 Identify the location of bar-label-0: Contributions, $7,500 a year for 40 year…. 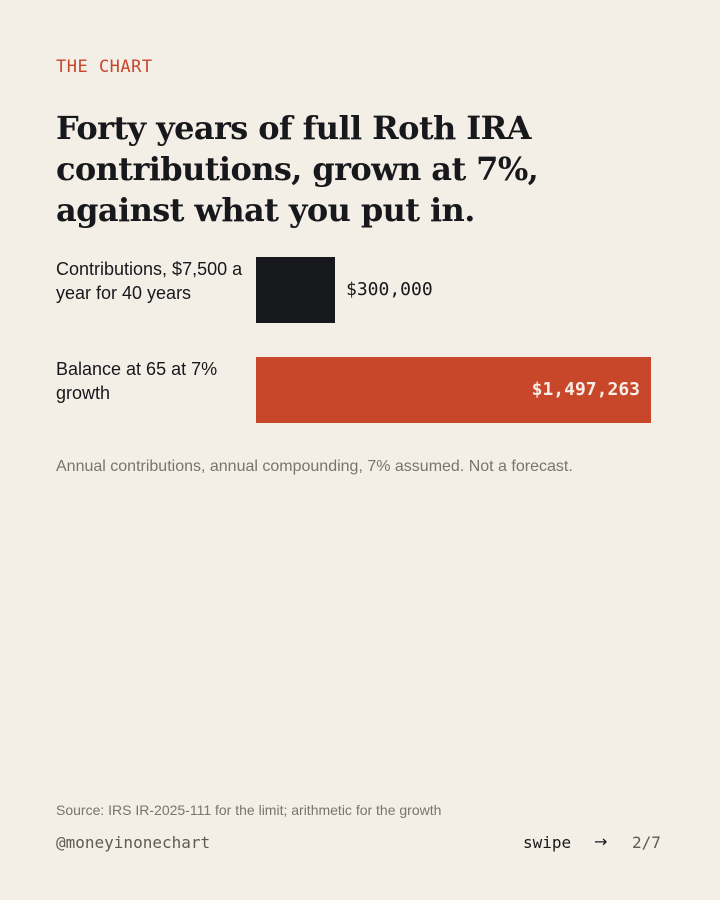
(149, 281).